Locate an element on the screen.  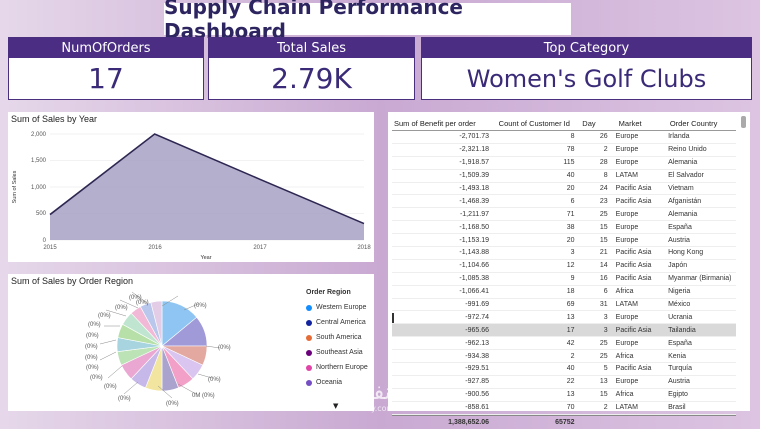
table-row: -1,153.19 20 15 Europe Austria is located at coordinates (564, 241).